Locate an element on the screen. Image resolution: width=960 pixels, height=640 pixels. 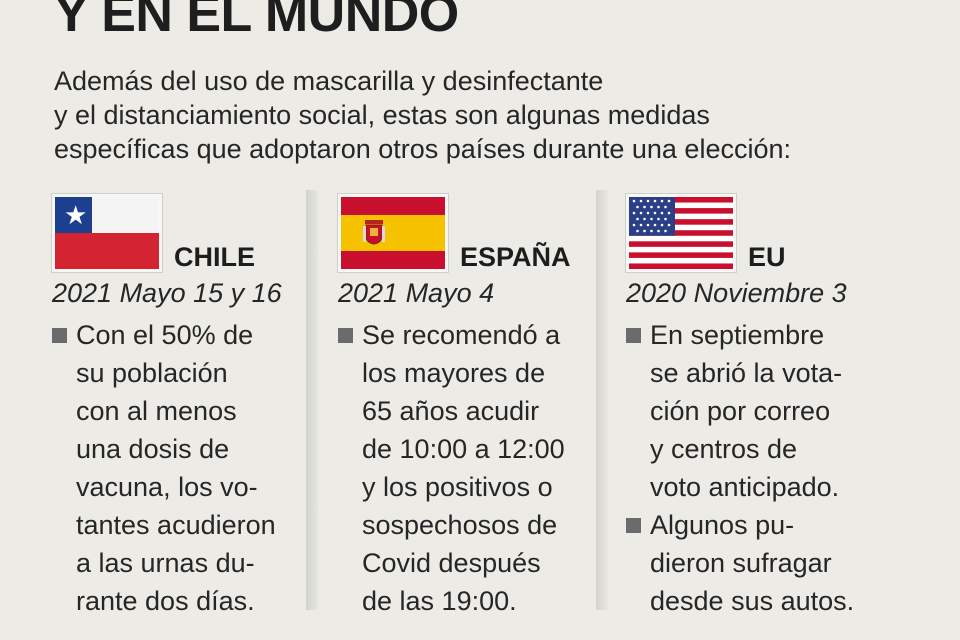
country-date-chile: 2021 Mayo 15 y 16 is located at coordinates (167, 293).